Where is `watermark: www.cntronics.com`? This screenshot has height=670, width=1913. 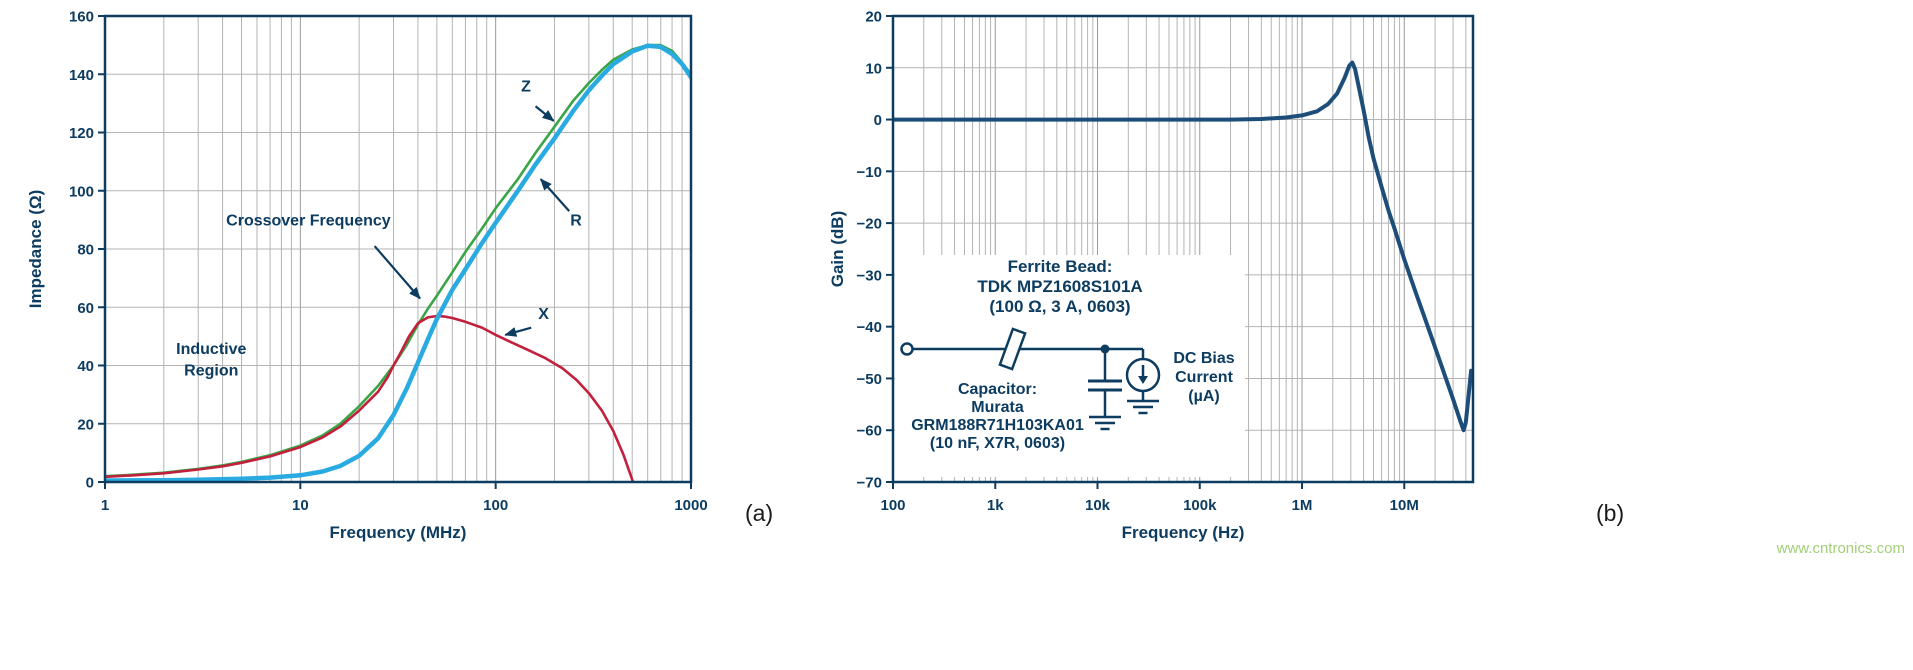 watermark: www.cntronics.com is located at coordinates (1840, 548).